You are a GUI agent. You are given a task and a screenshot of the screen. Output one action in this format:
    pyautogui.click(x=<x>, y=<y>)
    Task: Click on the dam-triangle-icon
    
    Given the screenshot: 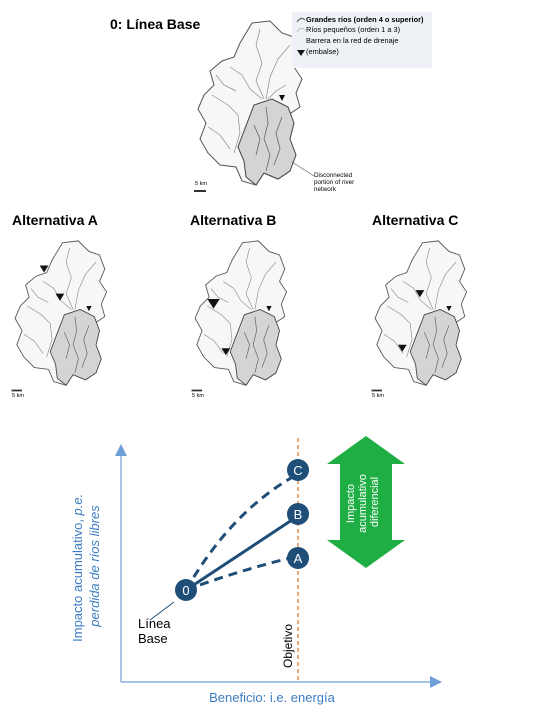 What is the action you would take?
    pyautogui.click(x=301, y=53)
    